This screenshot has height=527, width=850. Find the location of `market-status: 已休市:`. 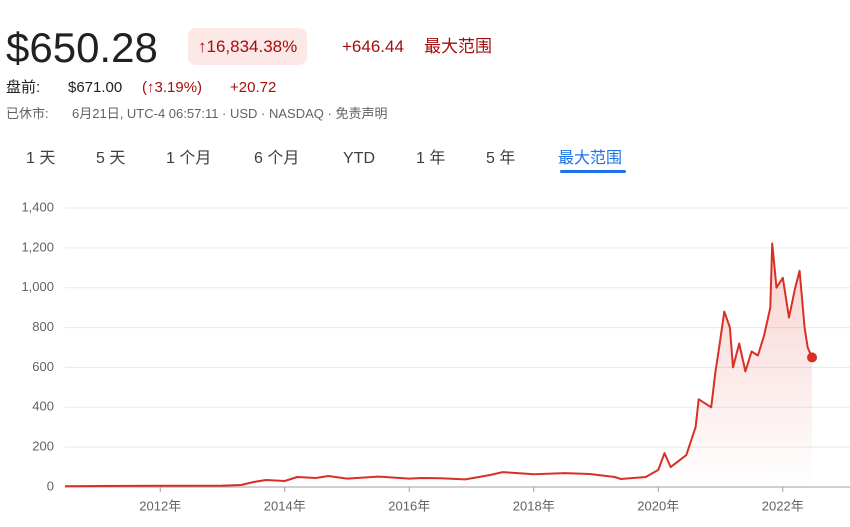

market-status: 已休市: is located at coordinates (27, 113).